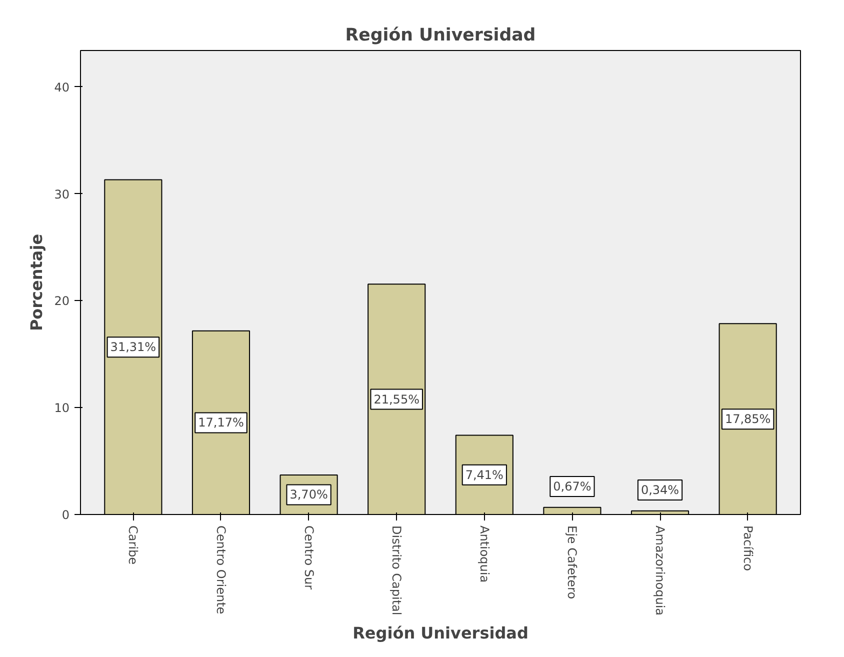 The image size is (844, 657). I want to click on y-tick-label: 30, so click(62, 194).